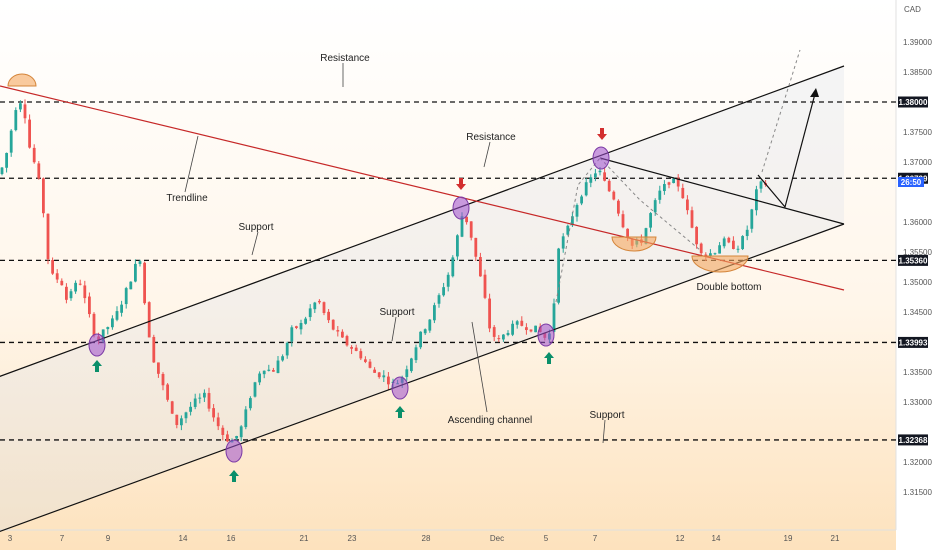 The height and width of the screenshot is (550, 932). I want to click on down-arrows, so click(531, 159).